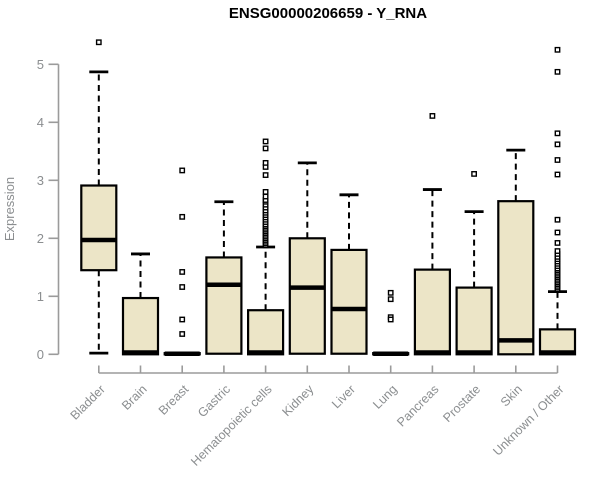  Describe the element at coordinates (343, 396) in the screenshot. I see `x-category-label: Liver` at that location.